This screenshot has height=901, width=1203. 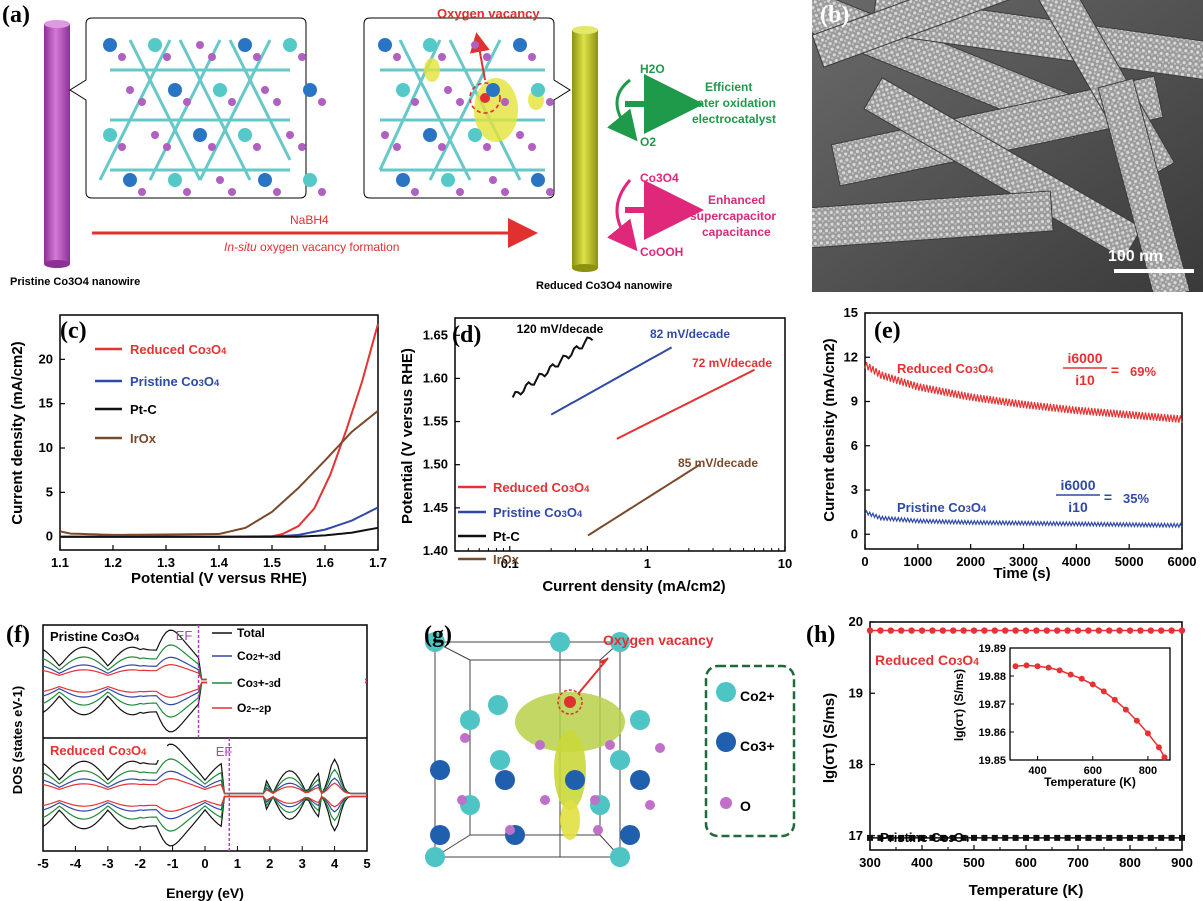 What do you see at coordinates (611, 381) in the screenshot?
I see `series-line-Pristine Co3O4` at bounding box center [611, 381].